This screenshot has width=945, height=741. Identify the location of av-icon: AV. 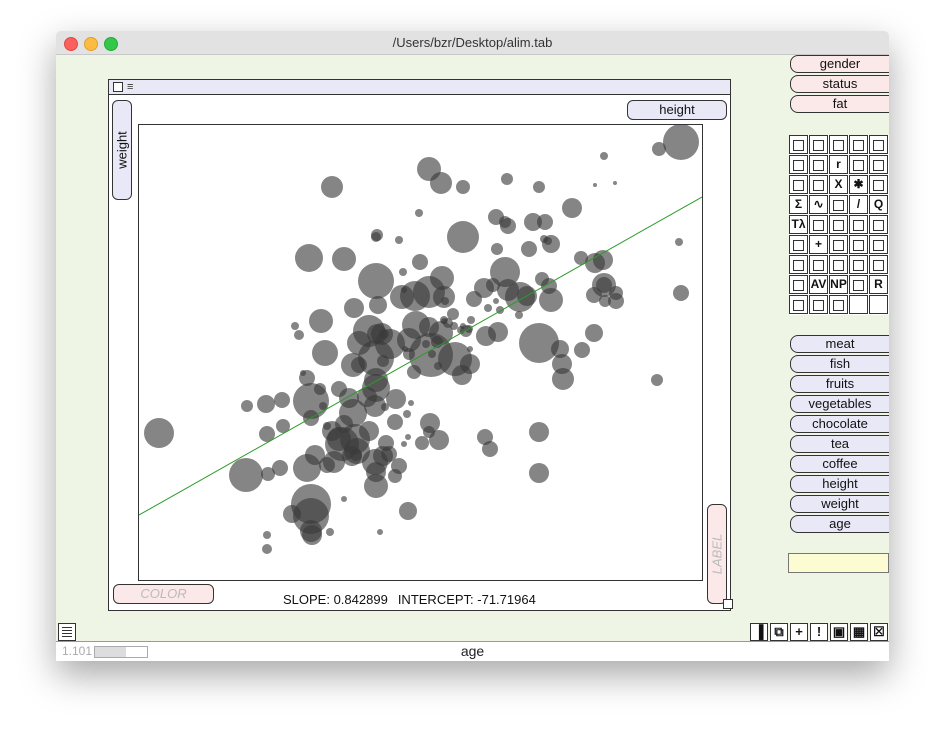
(818, 284).